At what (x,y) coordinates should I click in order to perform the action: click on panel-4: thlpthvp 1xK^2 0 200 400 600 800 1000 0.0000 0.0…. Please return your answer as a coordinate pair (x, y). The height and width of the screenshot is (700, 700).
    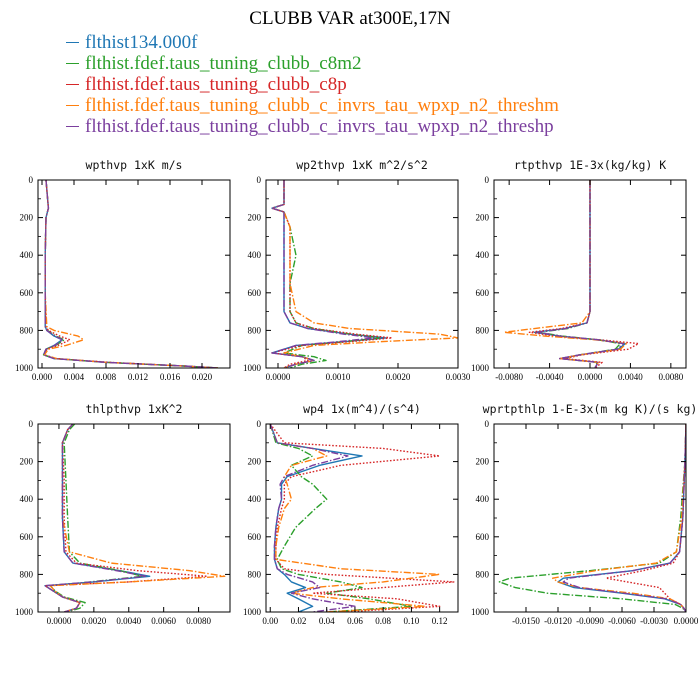
    Looking at the image, I should click on (123, 514).